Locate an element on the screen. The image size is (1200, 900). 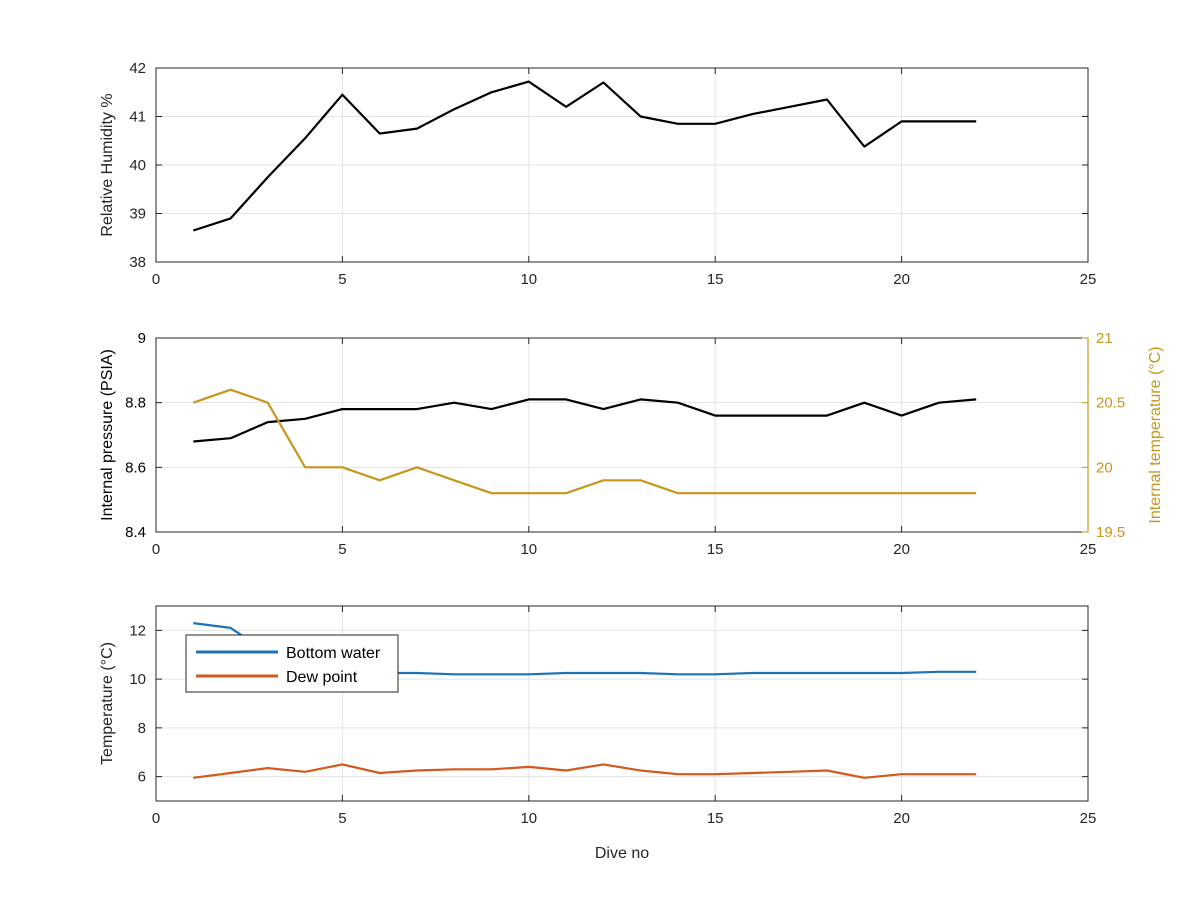
legend-label: Bottom water is located at coordinates (333, 653).